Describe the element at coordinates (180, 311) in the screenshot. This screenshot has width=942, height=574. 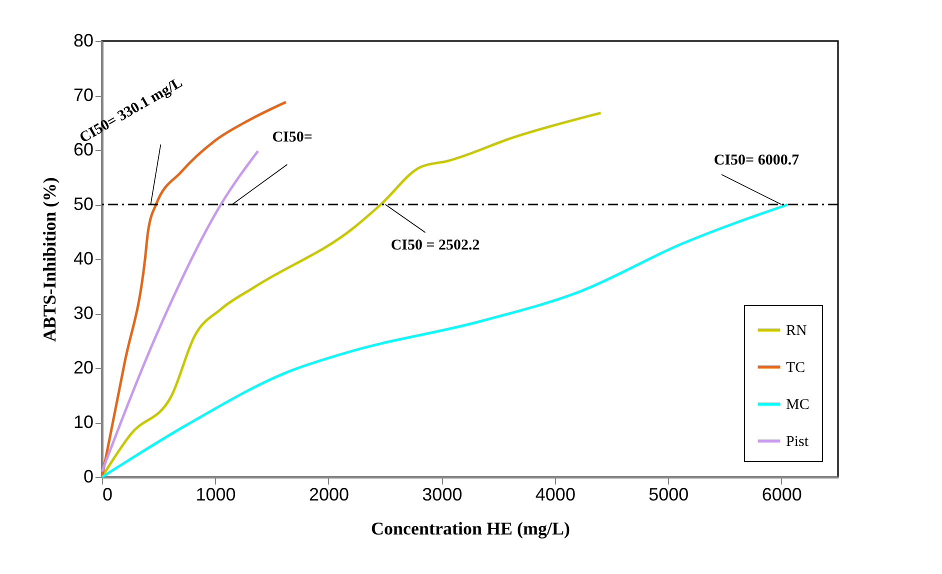
I see `line-series` at that location.